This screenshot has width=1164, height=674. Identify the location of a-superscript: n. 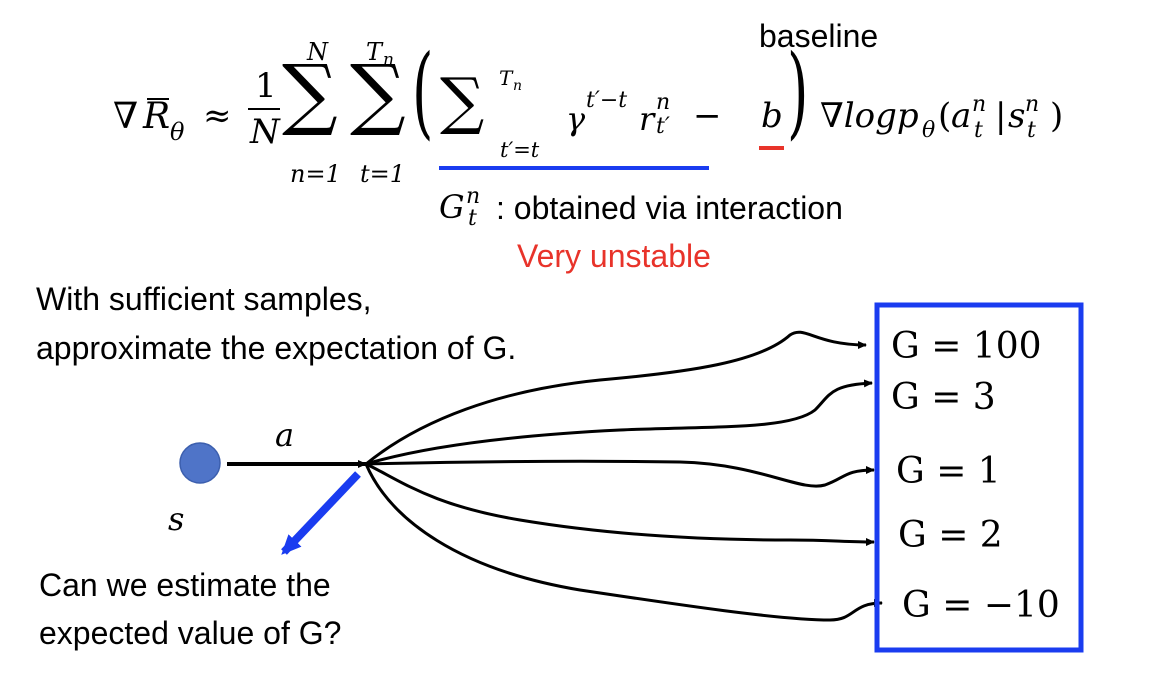
(979, 104).